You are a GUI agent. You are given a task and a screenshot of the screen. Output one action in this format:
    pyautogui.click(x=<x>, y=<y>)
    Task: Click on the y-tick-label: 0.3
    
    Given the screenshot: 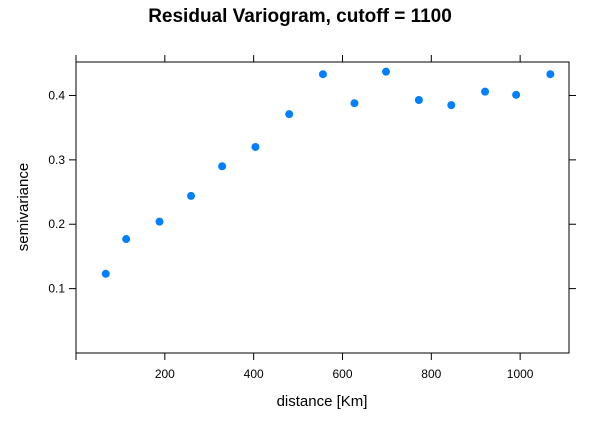 What is the action you would take?
    pyautogui.click(x=56, y=160)
    